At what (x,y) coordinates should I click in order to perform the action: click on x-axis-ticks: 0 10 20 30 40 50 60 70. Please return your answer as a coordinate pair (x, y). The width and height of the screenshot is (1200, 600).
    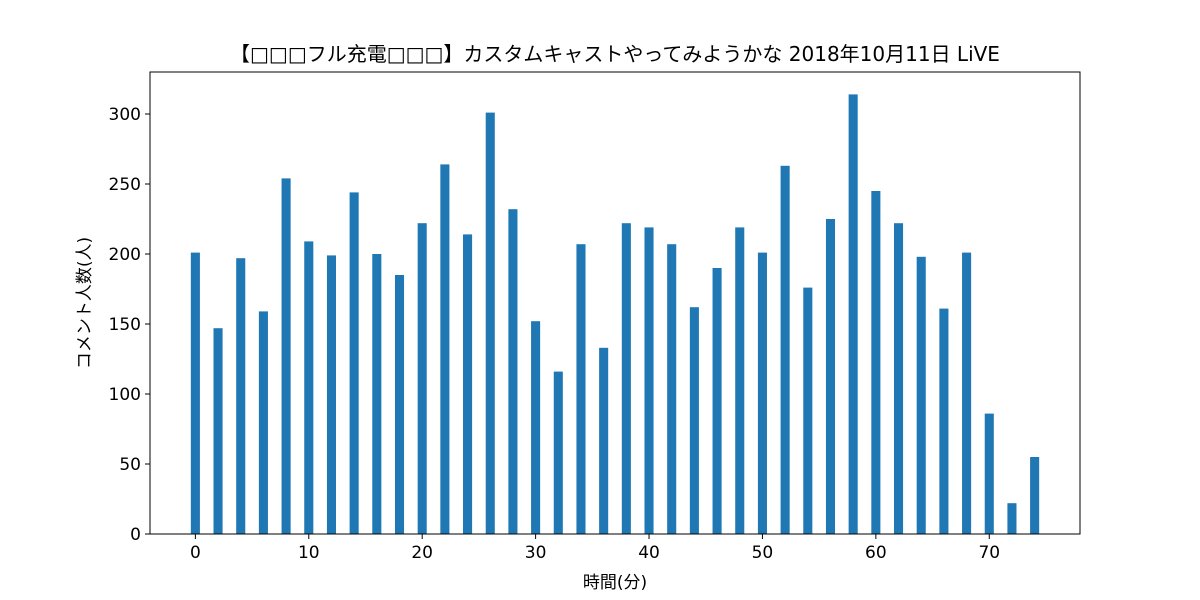
    Looking at the image, I should click on (595, 548).